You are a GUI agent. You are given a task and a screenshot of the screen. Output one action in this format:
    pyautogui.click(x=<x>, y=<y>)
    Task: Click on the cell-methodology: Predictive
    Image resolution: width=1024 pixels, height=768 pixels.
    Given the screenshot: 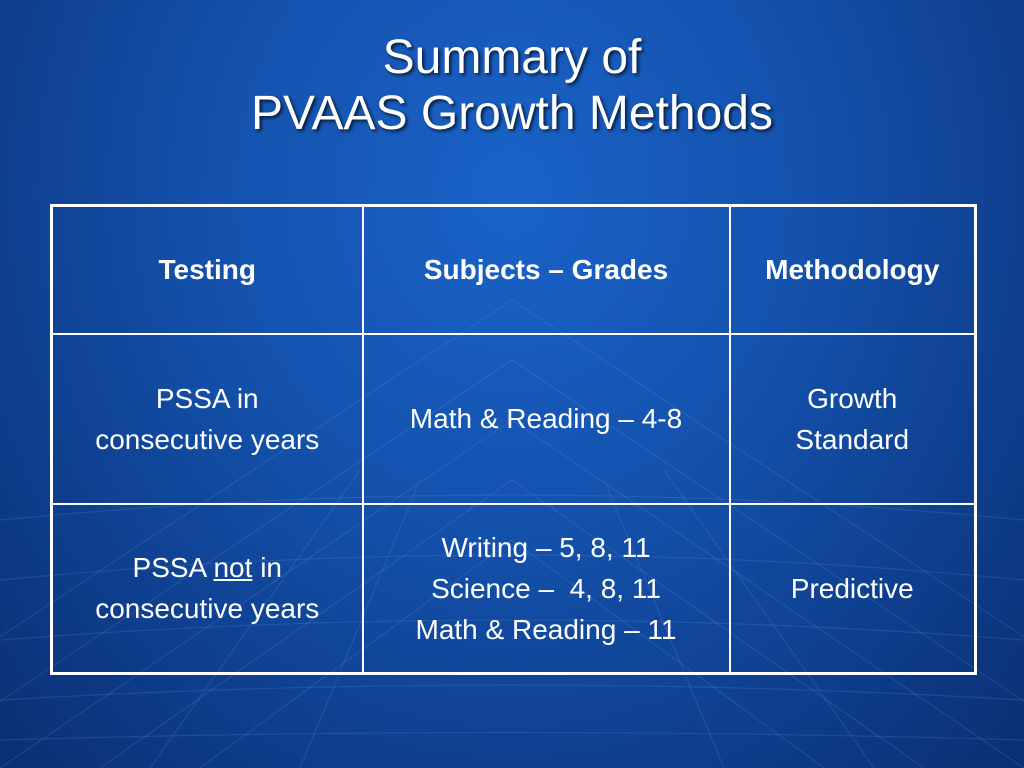 What is the action you would take?
    pyautogui.click(x=852, y=588)
    